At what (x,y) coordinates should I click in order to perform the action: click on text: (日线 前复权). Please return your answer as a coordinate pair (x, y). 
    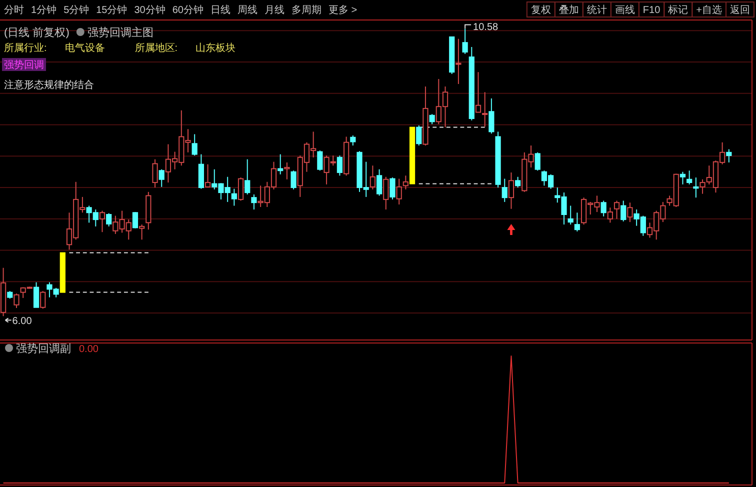
    Looking at the image, I should click on (37, 32).